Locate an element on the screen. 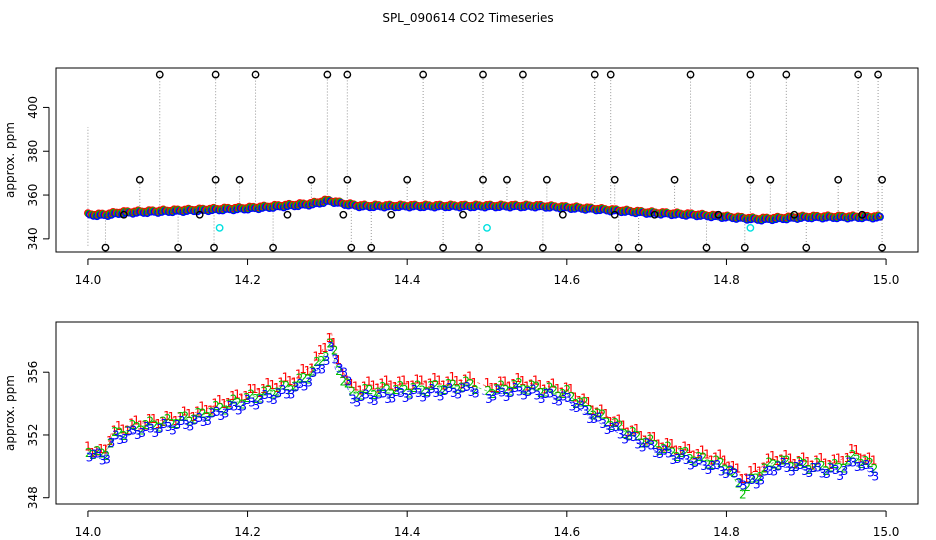 The image size is (936, 540). bottom-y-tick-label: 356 is located at coordinates (33, 372).